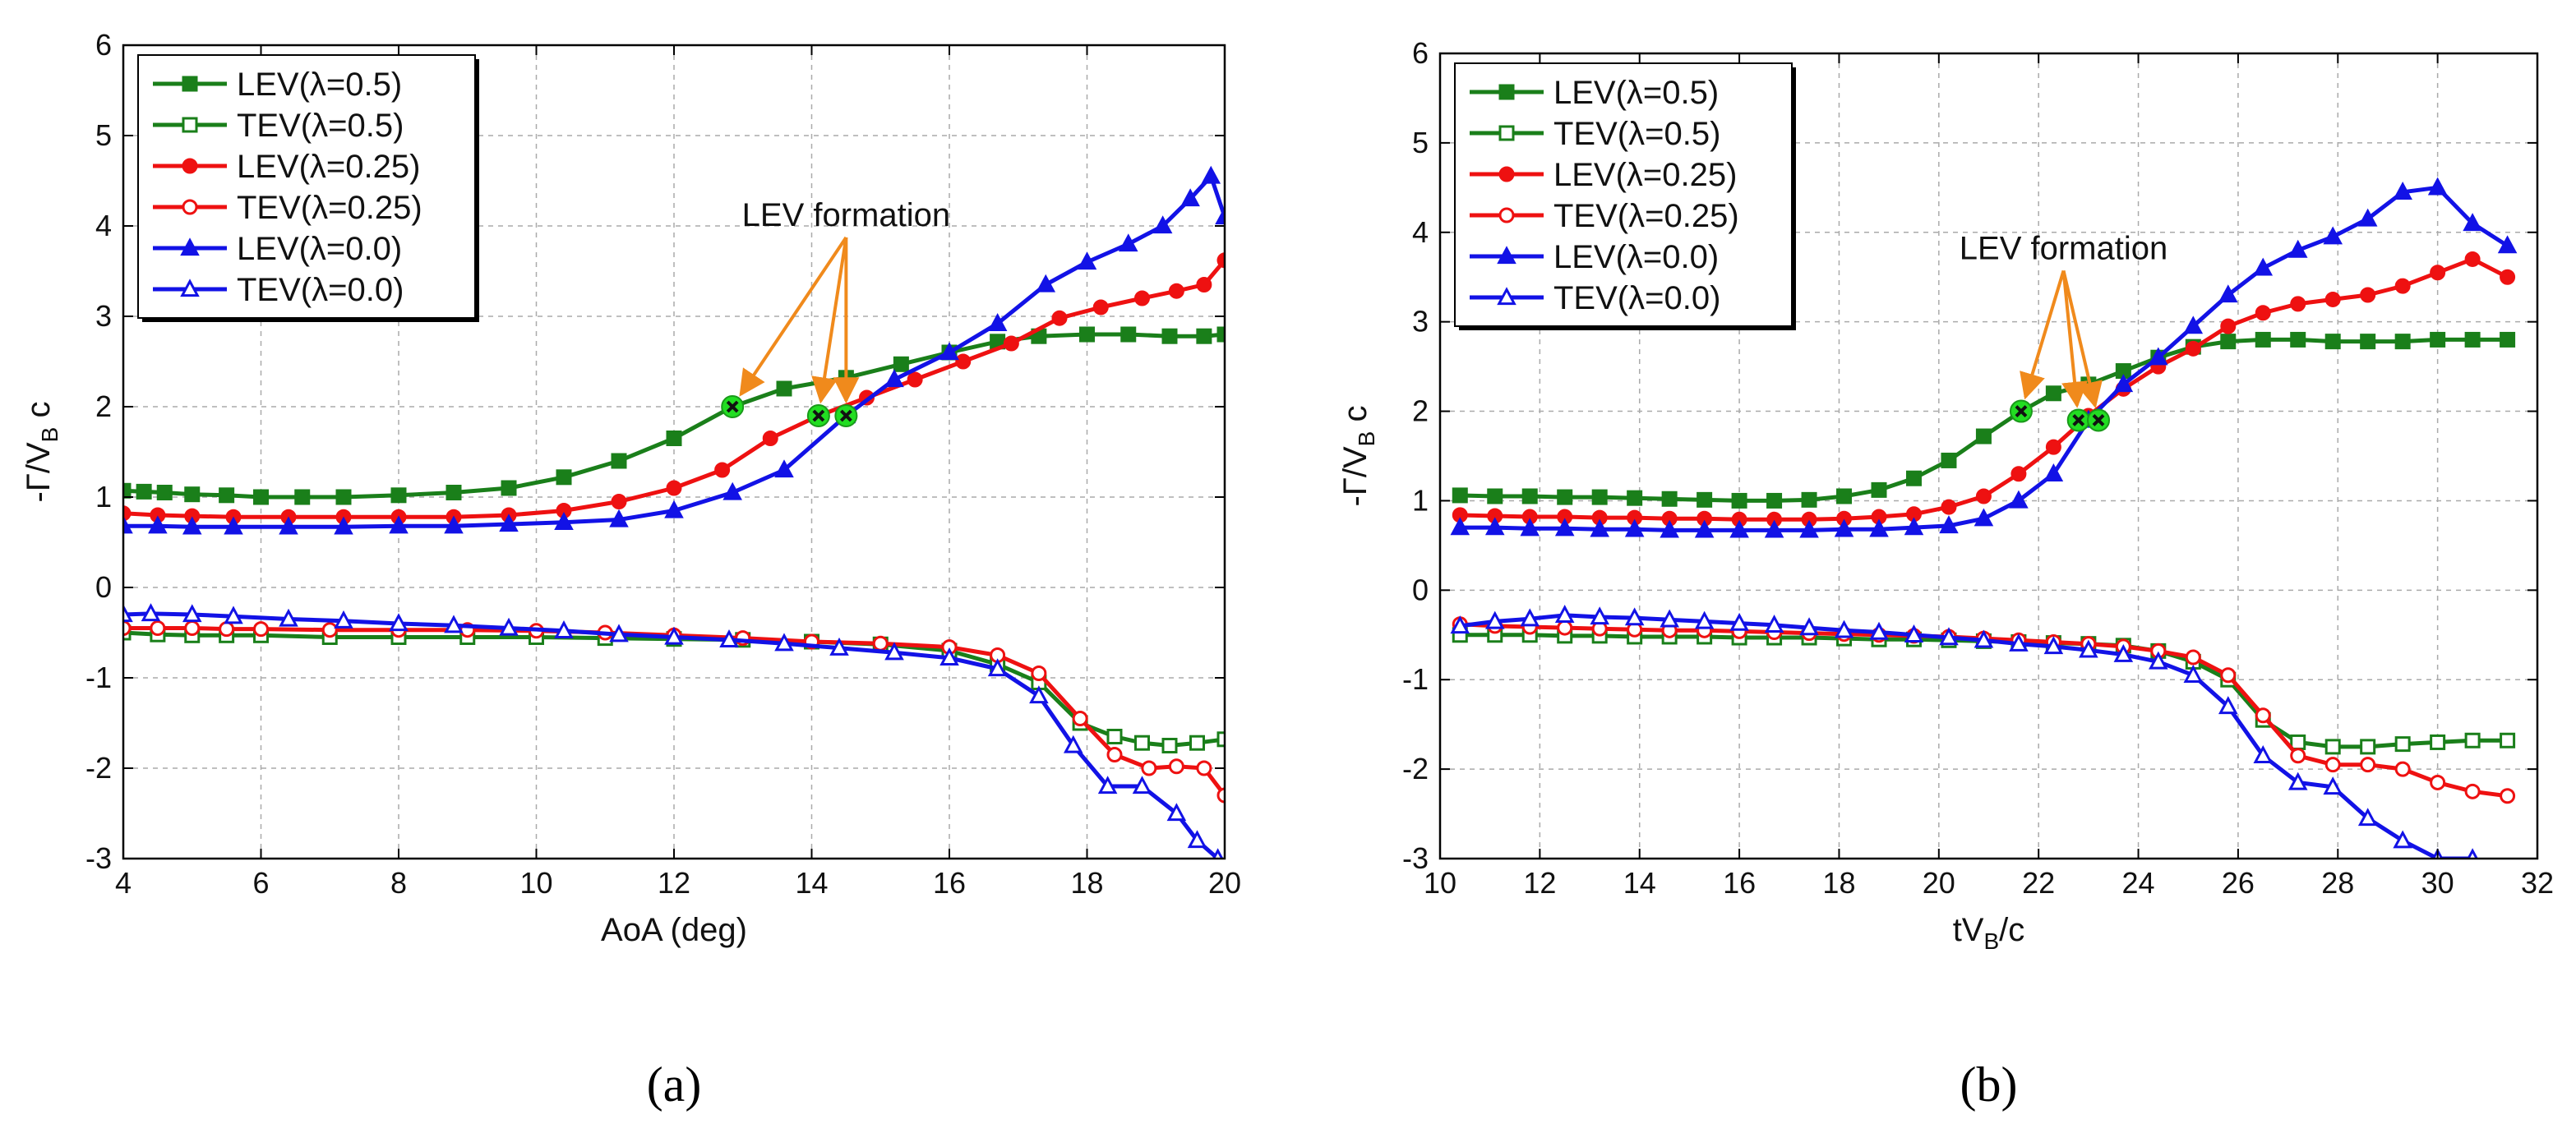 This screenshot has width=2576, height=1133. What do you see at coordinates (1645, 175) in the screenshot?
I see `chart-b-legend-label-2: LEV(λ=0.25)` at bounding box center [1645, 175].